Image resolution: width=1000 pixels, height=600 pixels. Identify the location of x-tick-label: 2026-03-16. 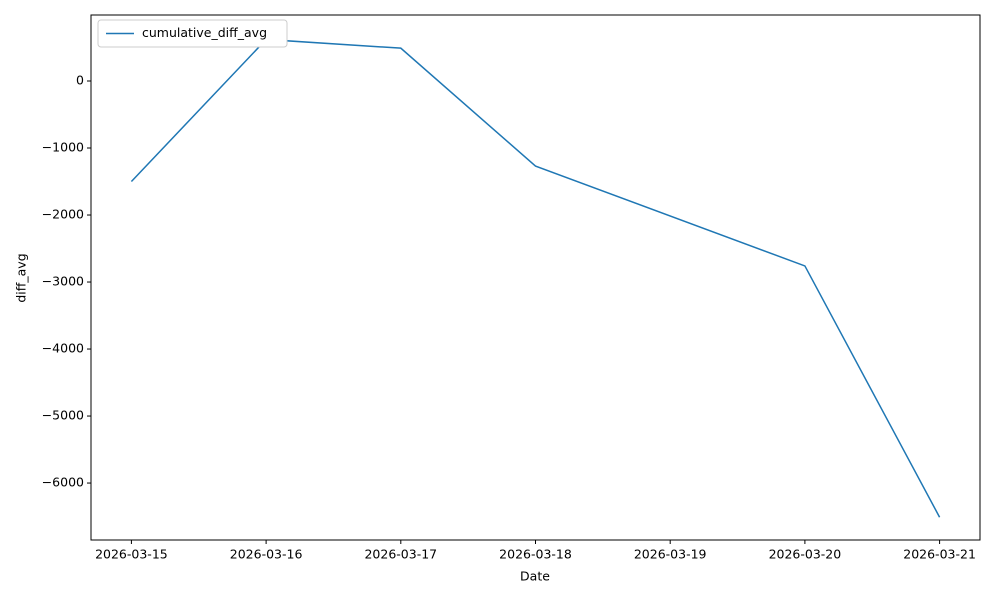
(266, 554).